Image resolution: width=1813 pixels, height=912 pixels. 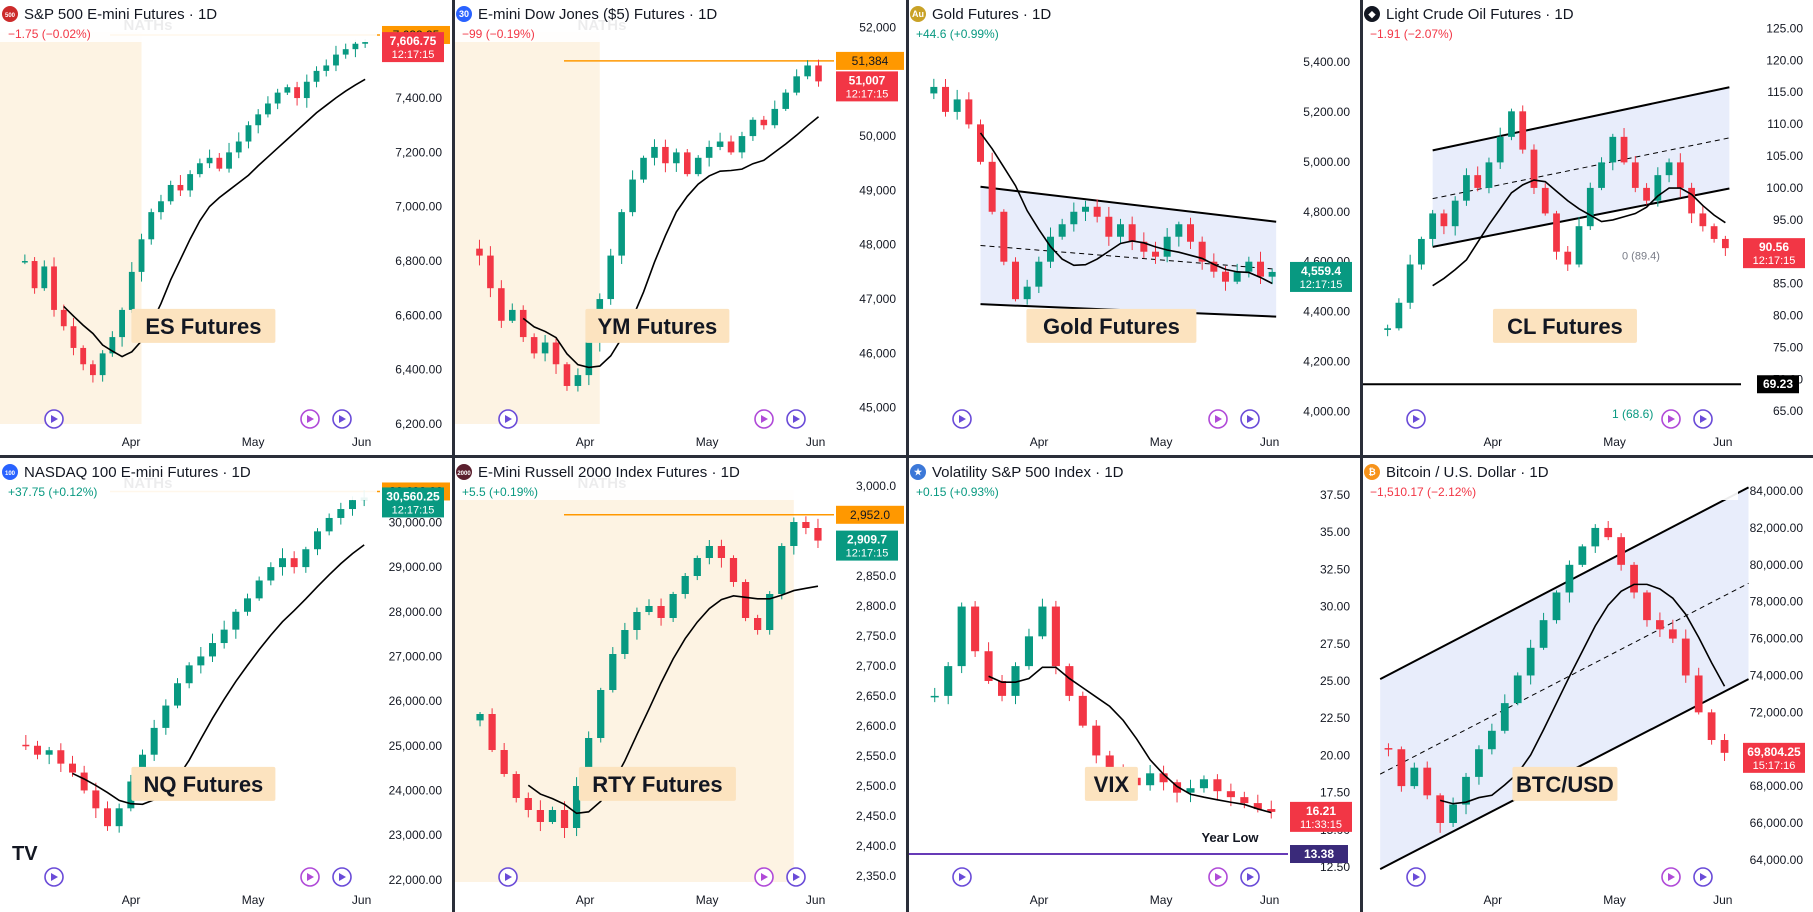 What do you see at coordinates (10, 16) in the screenshot?
I see `symbol-badge-text: 500` at bounding box center [10, 16].